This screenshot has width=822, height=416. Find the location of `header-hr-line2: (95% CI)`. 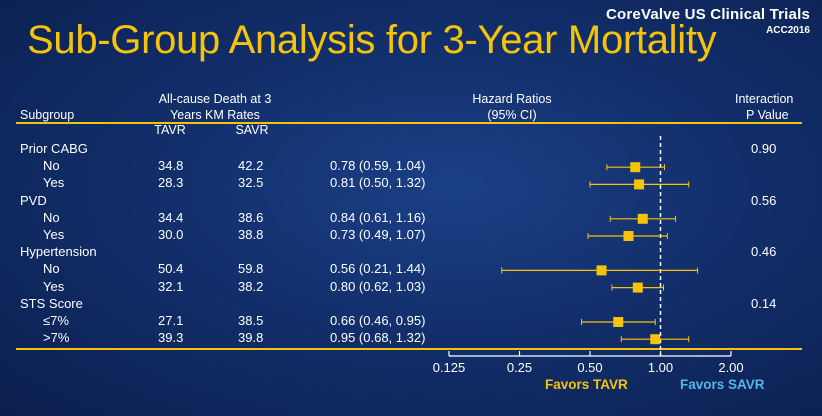

header-hr-line2: (95% CI) is located at coordinates (512, 115).